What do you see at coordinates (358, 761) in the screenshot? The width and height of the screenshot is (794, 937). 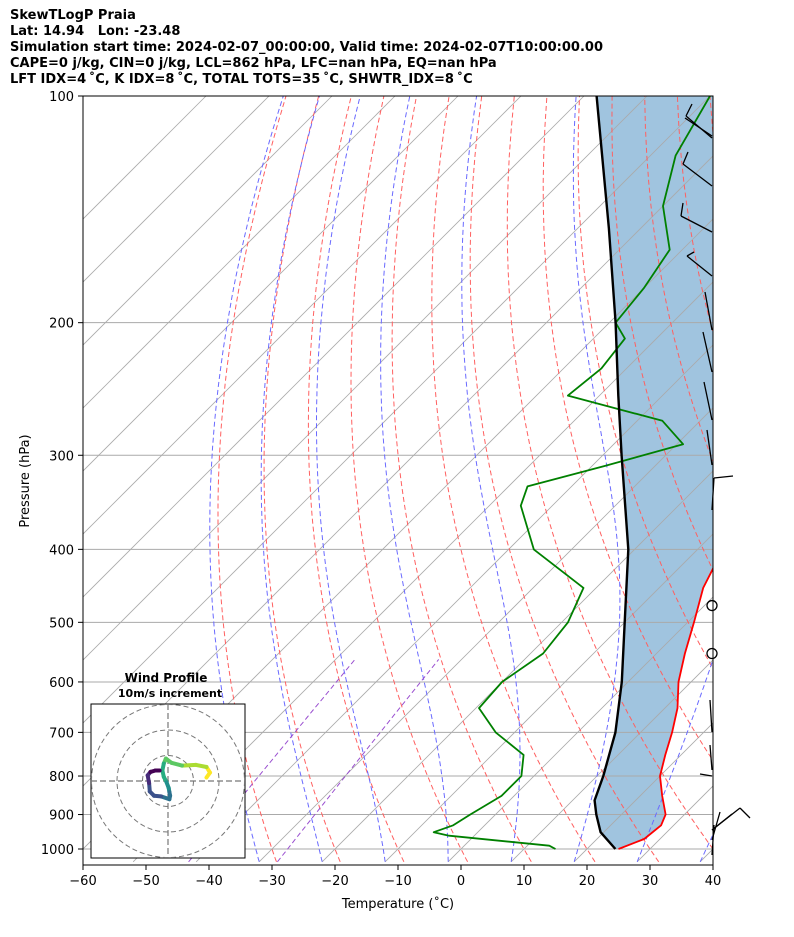 I see `mixing-ratio-line` at bounding box center [358, 761].